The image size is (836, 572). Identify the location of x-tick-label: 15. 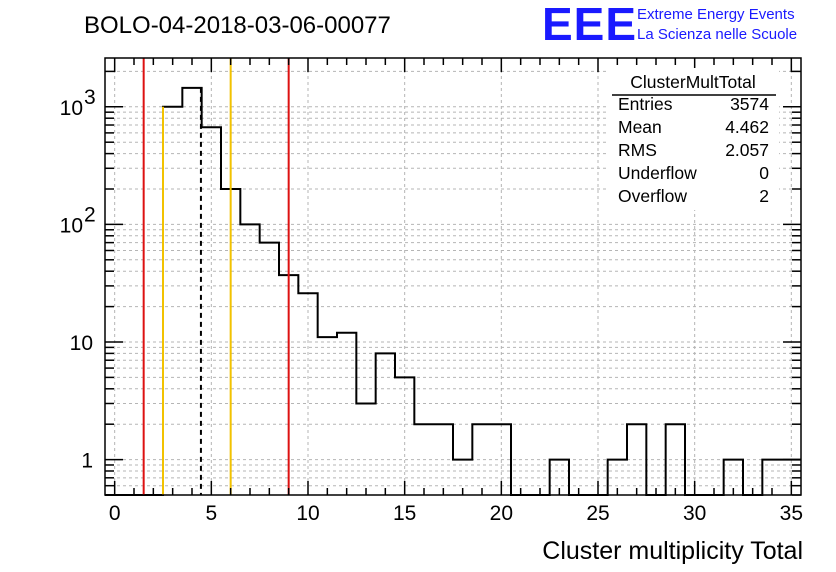
(404, 513).